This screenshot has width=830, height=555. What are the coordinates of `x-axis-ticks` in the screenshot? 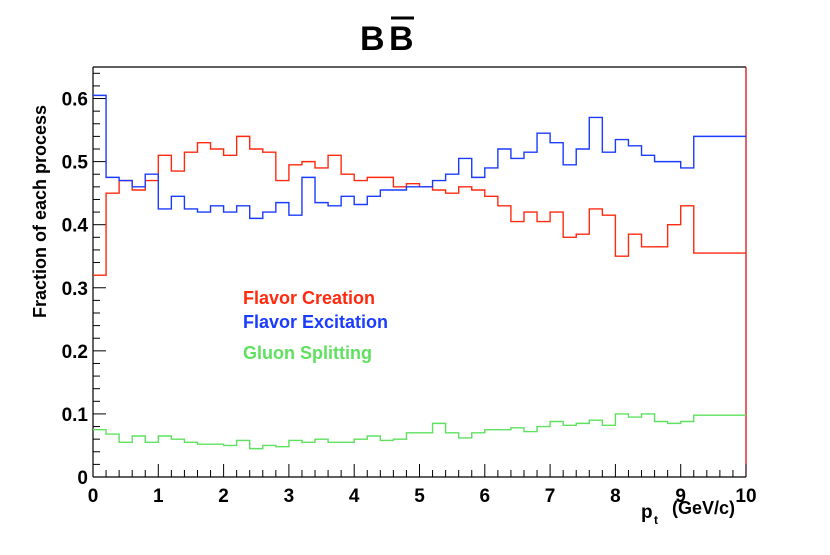 It's located at (419, 470).